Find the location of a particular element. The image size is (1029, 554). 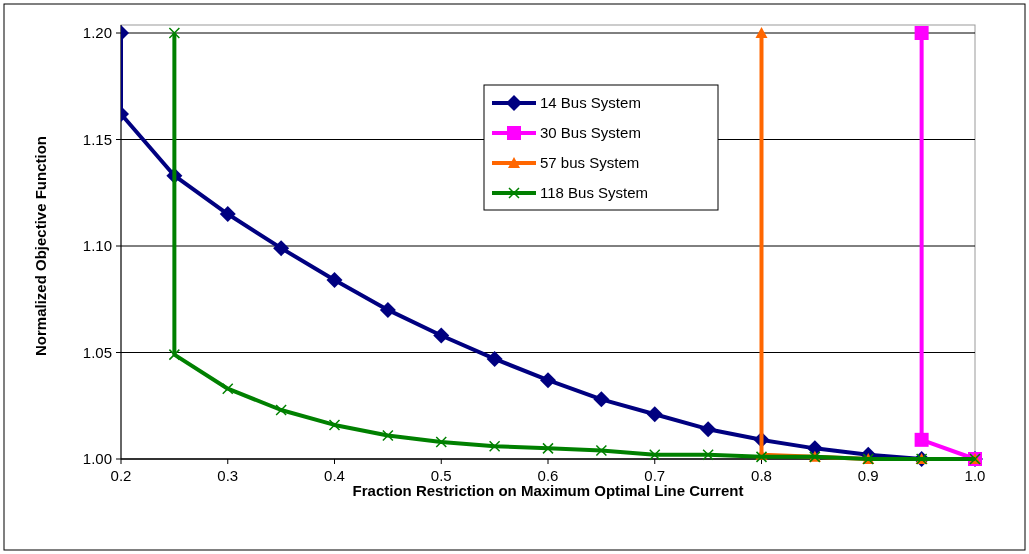

x-axis-title: Fraction Restriction on Maximum Optimal Line Current is located at coordinates (548, 490).